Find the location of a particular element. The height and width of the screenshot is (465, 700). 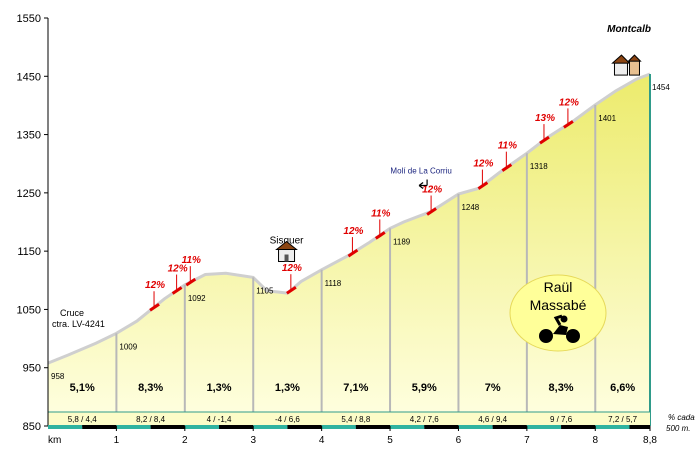

x-tick-label: 3 is located at coordinates (253, 440).